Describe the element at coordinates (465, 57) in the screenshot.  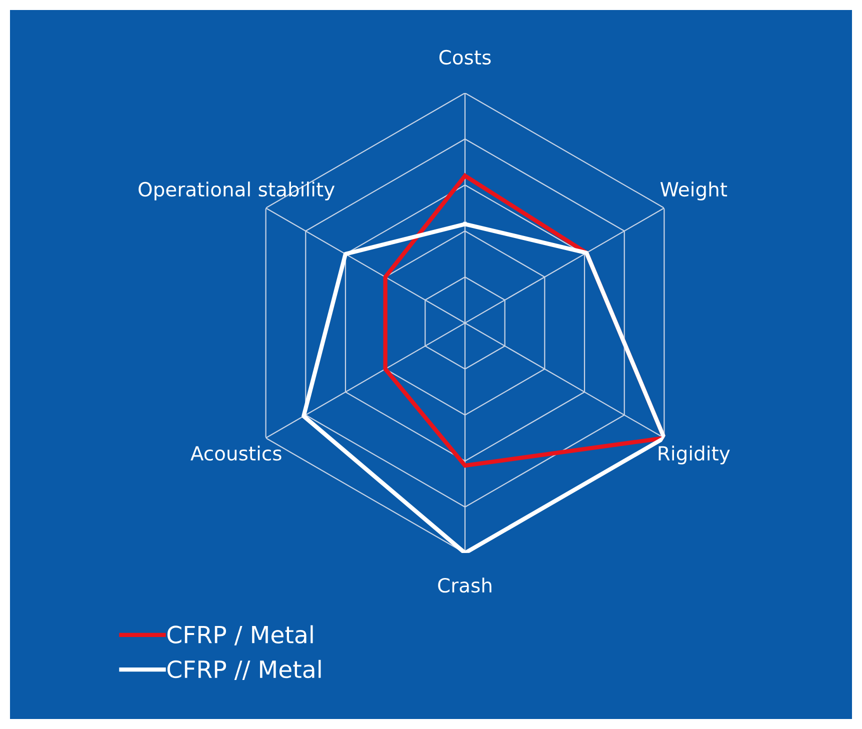
I see `spoke-label: Costs` at that location.